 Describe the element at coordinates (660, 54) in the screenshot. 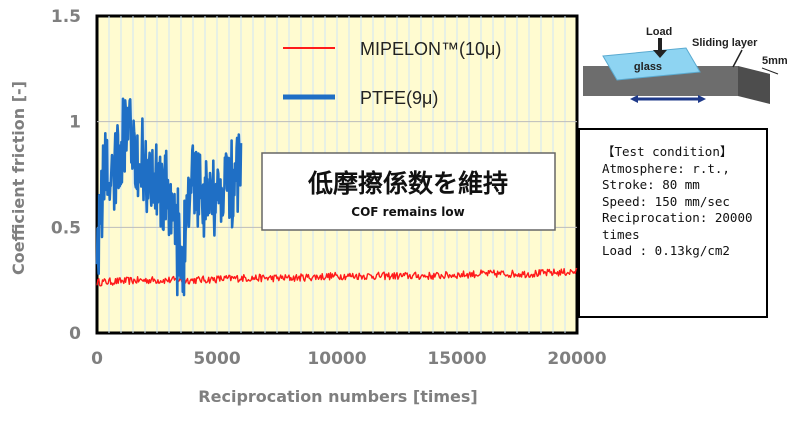

I see `load-arrowhead` at that location.